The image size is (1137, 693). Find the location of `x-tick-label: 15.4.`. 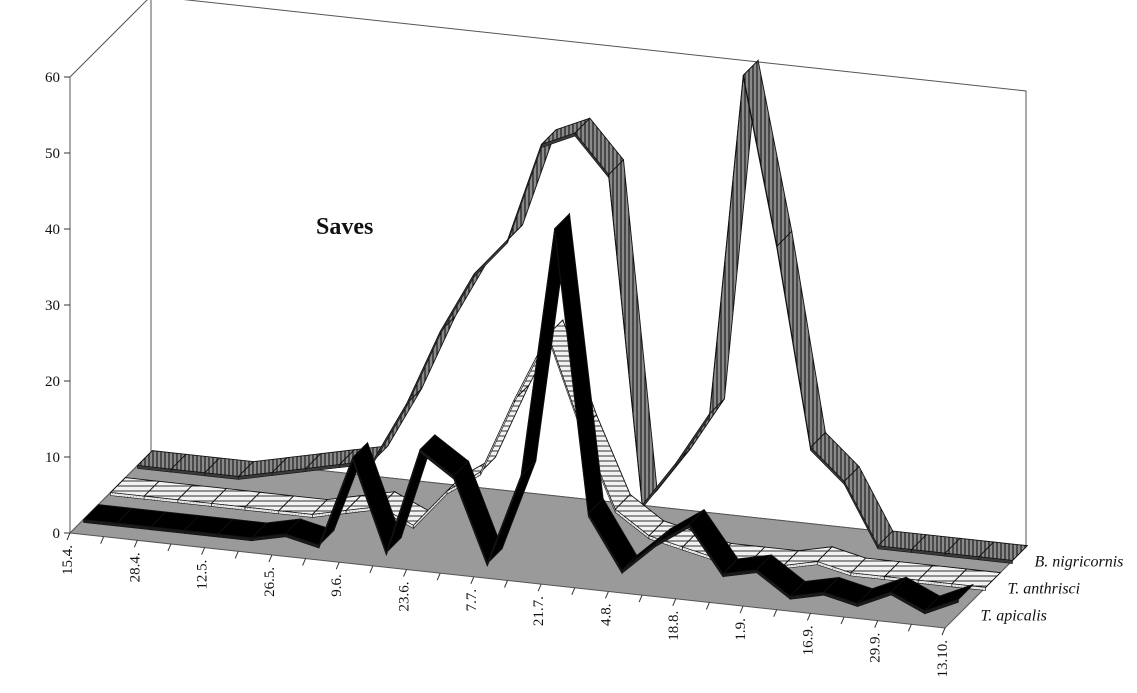

x-tick-label: 15.4. is located at coordinates (68, 560).